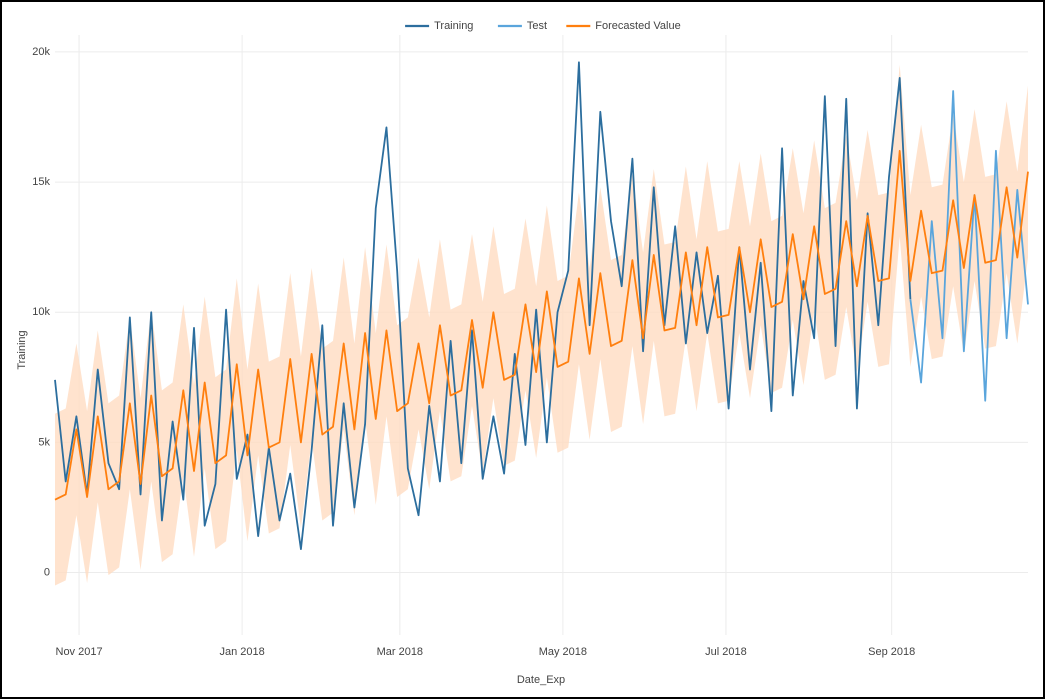 This screenshot has width=1045, height=699. I want to click on y-tick-label: 0, so click(47, 572).